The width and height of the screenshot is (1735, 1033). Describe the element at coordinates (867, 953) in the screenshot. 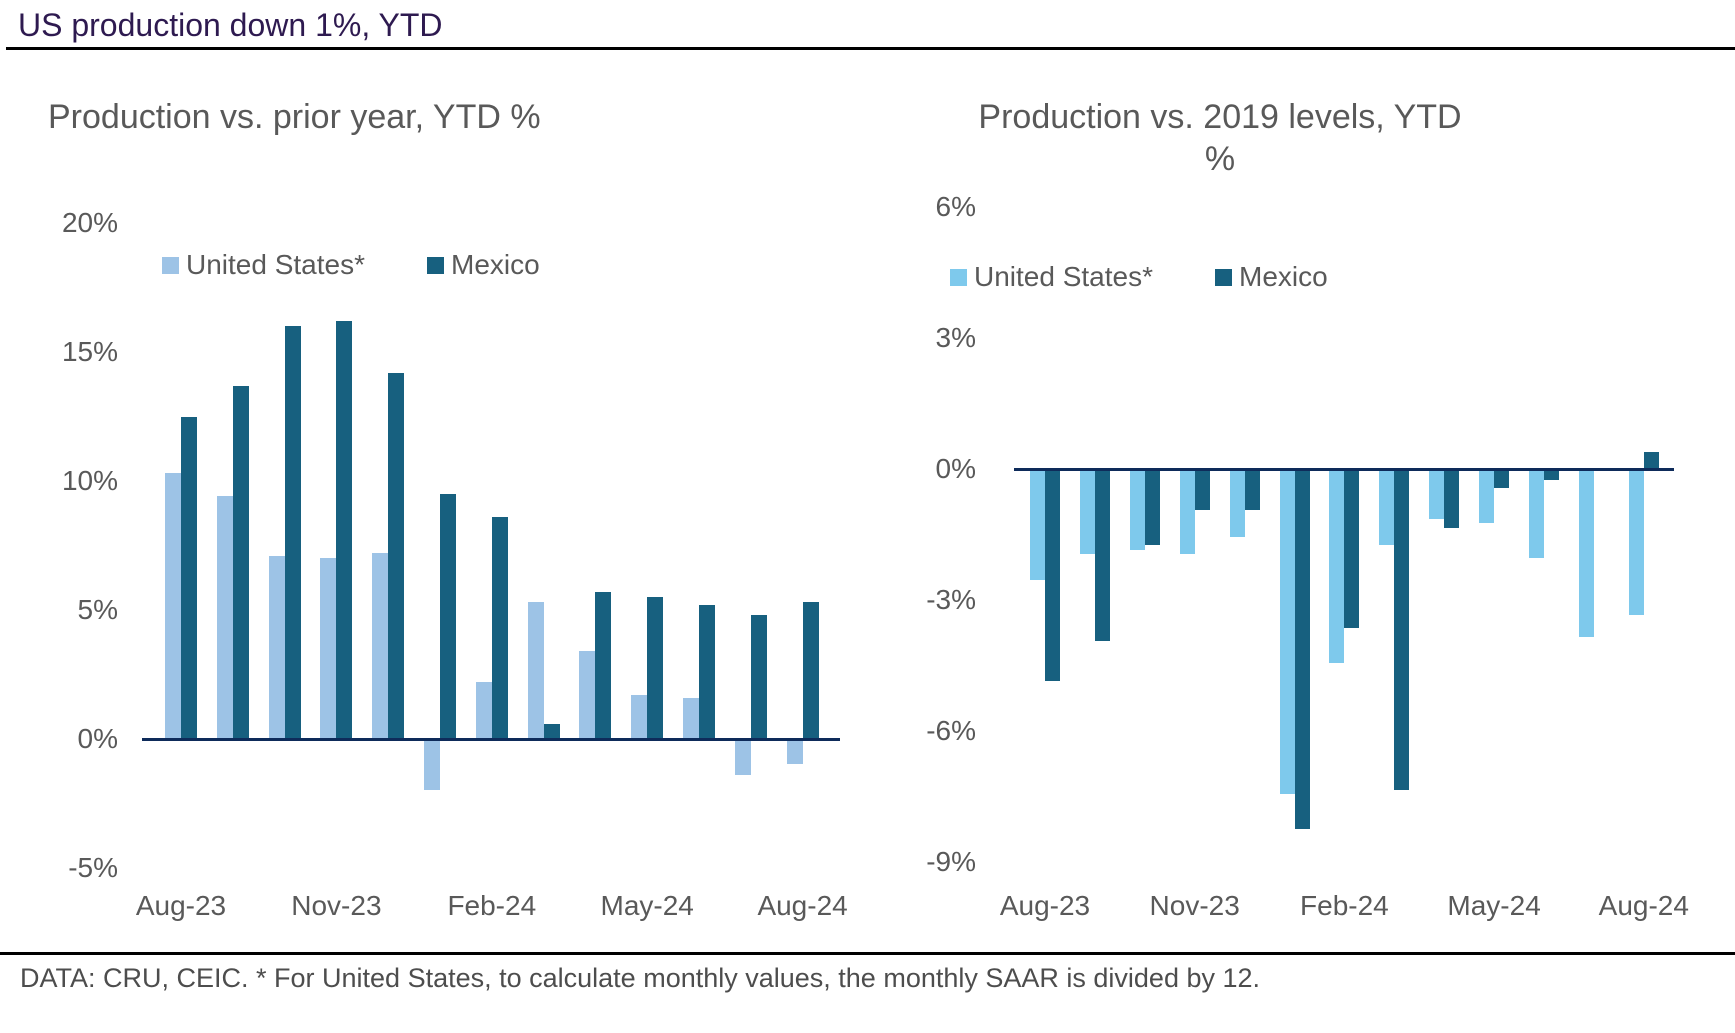

I see `footer-divider-line` at that location.